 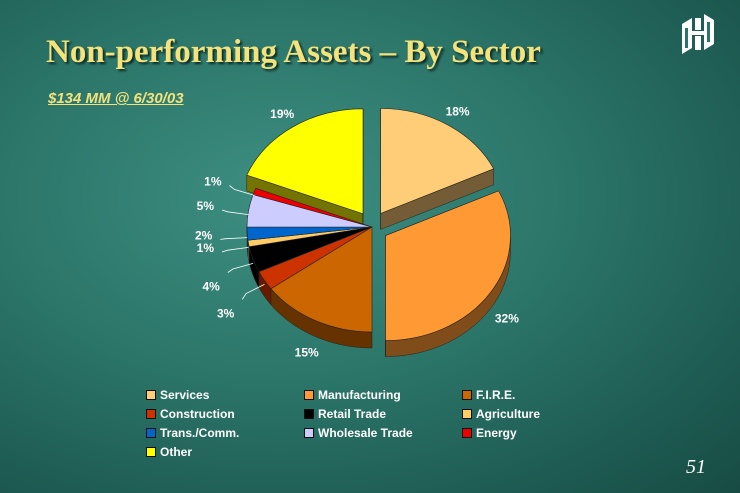 What do you see at coordinates (253, 292) in the screenshot?
I see `leader-line-construction` at bounding box center [253, 292].